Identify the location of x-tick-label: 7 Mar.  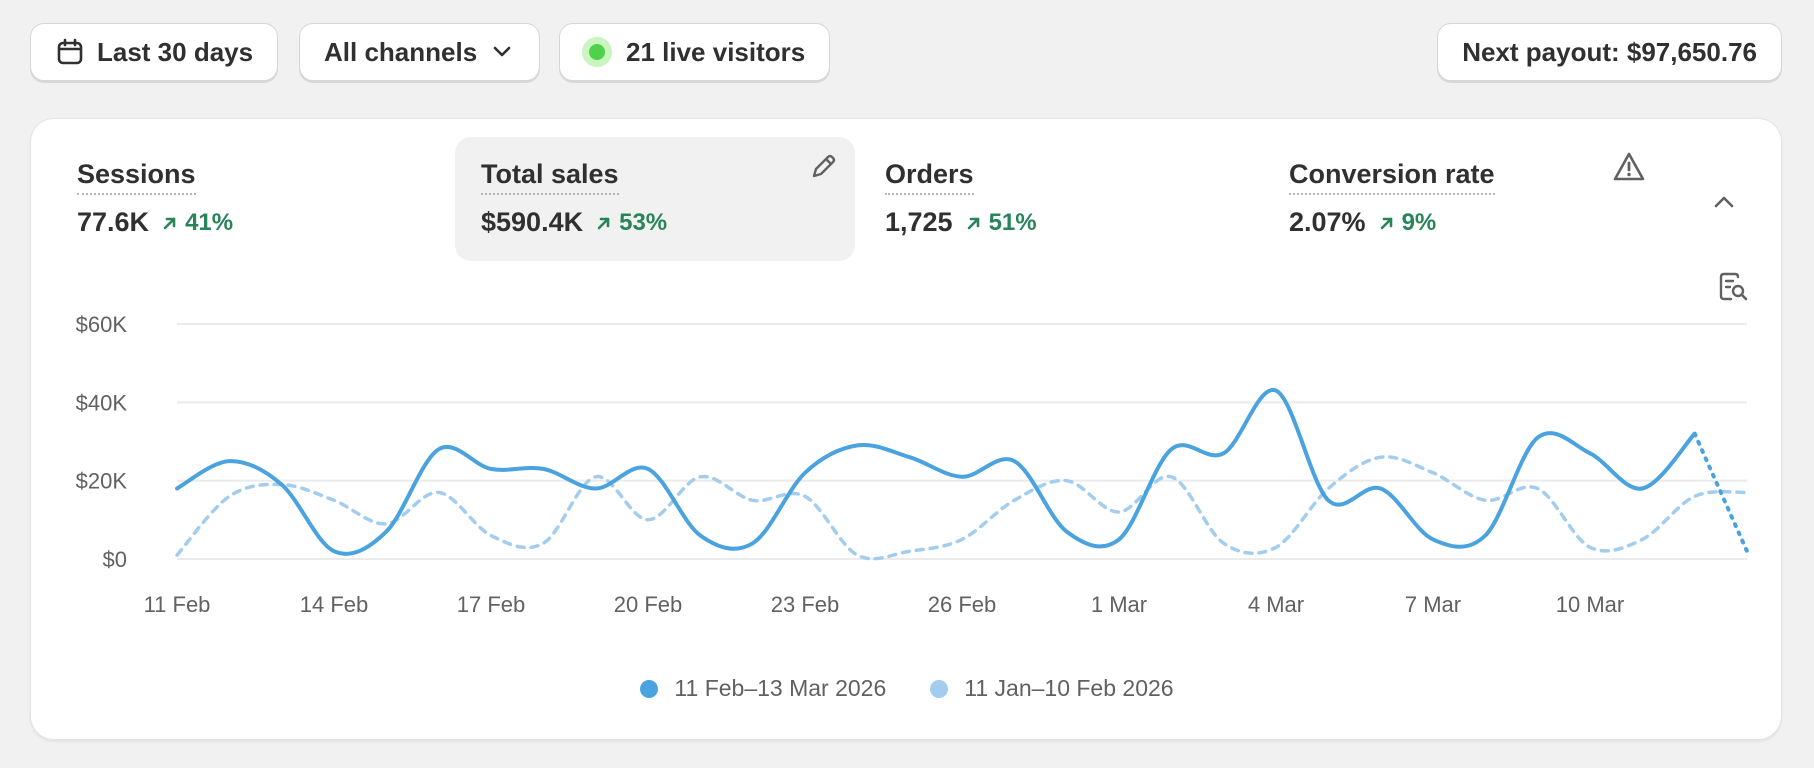
(1433, 604).